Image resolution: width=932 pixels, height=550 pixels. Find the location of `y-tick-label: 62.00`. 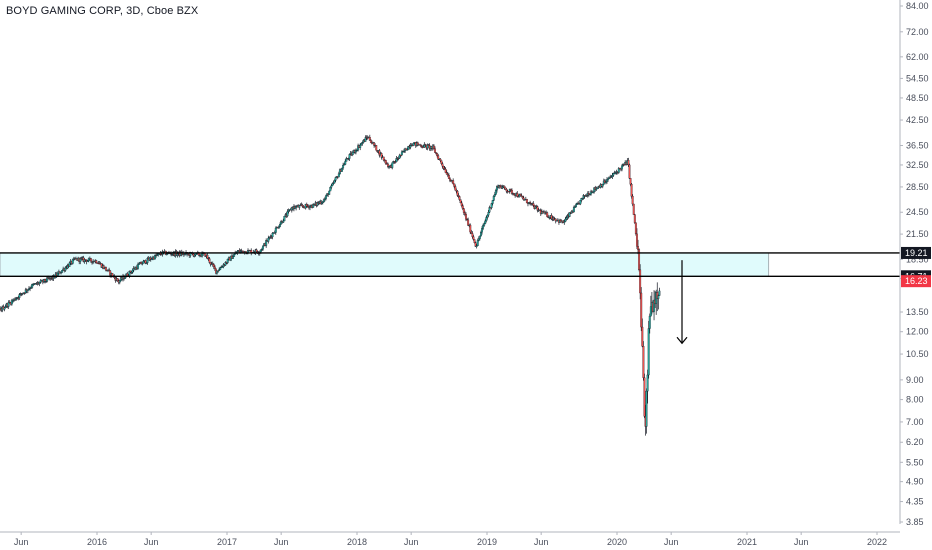

y-tick-label: 62.00 is located at coordinates (917, 57).